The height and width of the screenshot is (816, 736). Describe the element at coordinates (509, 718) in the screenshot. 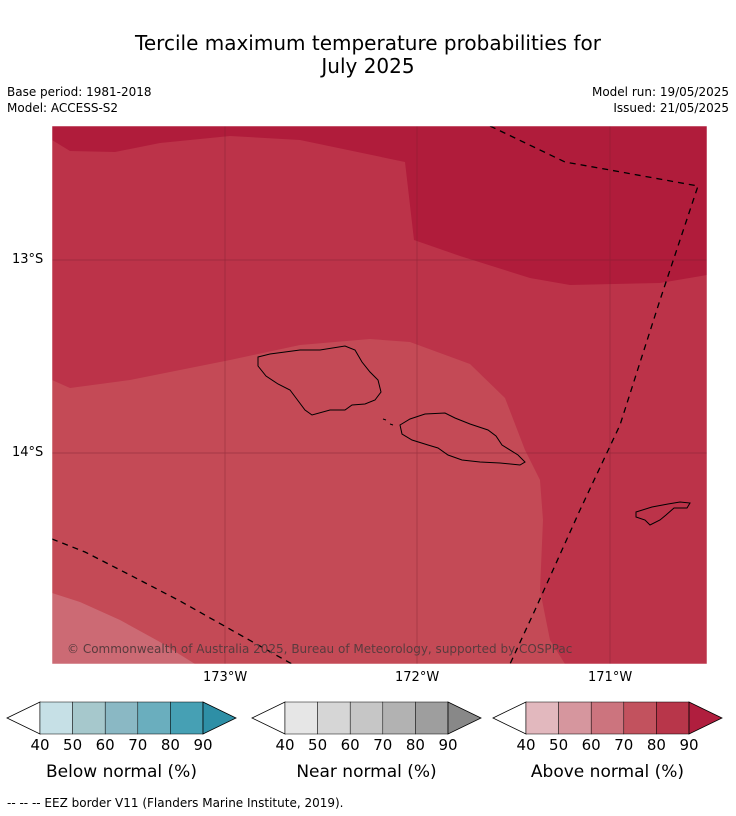

I see `colorbar-above-low-extend` at that location.